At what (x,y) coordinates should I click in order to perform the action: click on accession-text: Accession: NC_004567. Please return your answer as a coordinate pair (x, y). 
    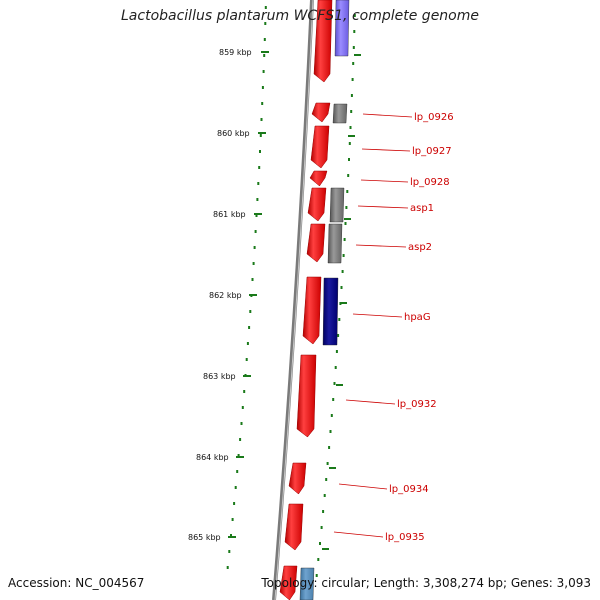
    Looking at the image, I should click on (76, 583).